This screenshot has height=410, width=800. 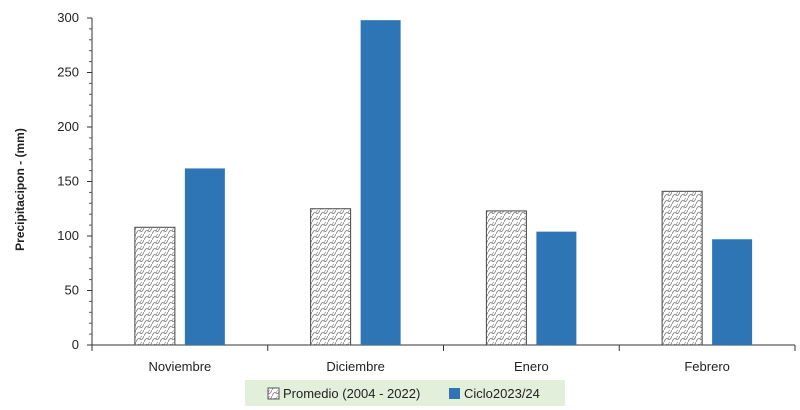 What do you see at coordinates (72, 290) in the screenshot?
I see `y-tick-label: 50` at bounding box center [72, 290].